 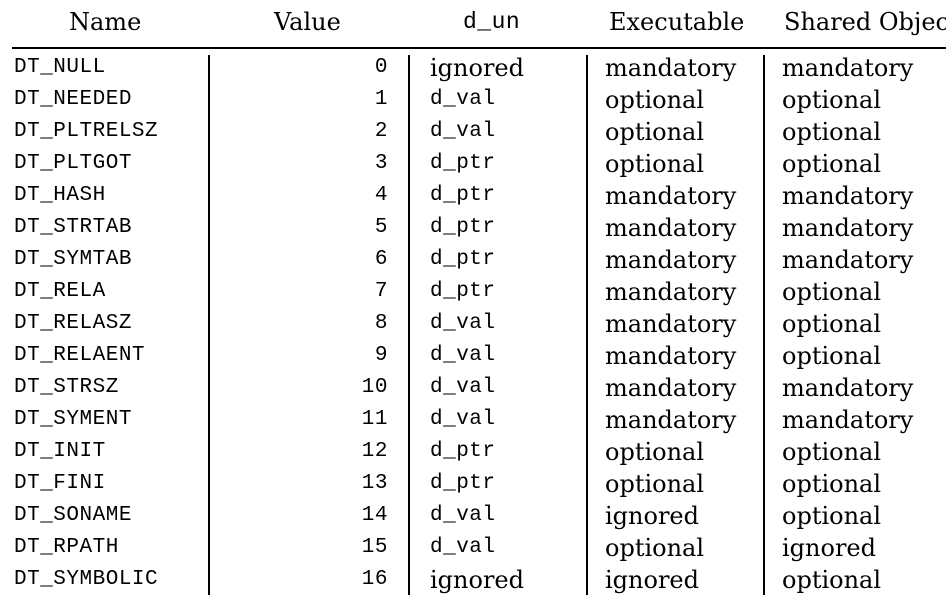 What do you see at coordinates (374, 515) in the screenshot?
I see `value-cell: 14` at bounding box center [374, 515].